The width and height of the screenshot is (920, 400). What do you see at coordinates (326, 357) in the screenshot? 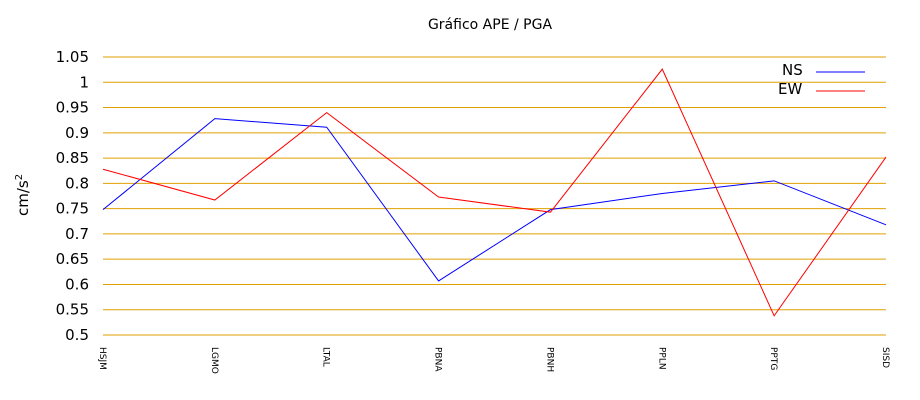
I see `x-tick-label: LTAL` at bounding box center [326, 357].